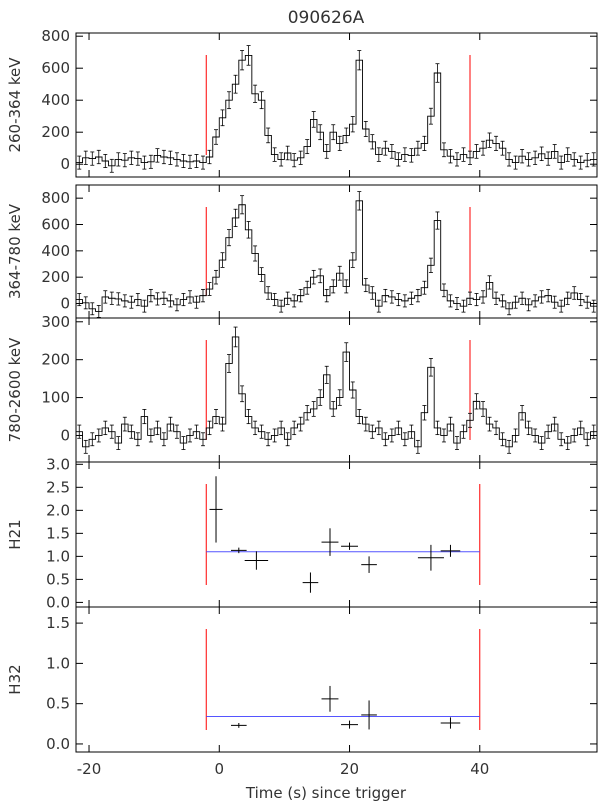  Describe the element at coordinates (15, 534) in the screenshot. I see `y-axis-label: H21` at that location.